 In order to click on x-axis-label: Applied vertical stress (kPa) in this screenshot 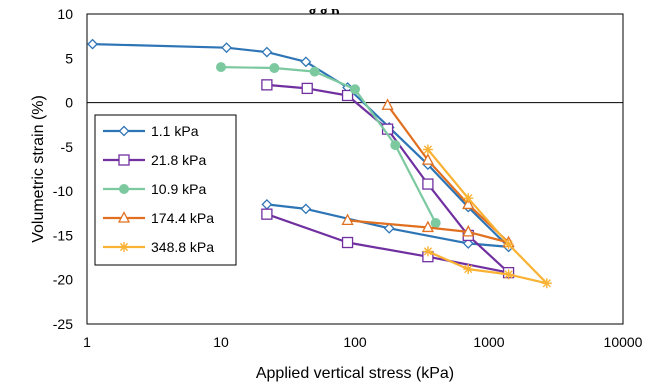, I will do `click(355, 373)`.